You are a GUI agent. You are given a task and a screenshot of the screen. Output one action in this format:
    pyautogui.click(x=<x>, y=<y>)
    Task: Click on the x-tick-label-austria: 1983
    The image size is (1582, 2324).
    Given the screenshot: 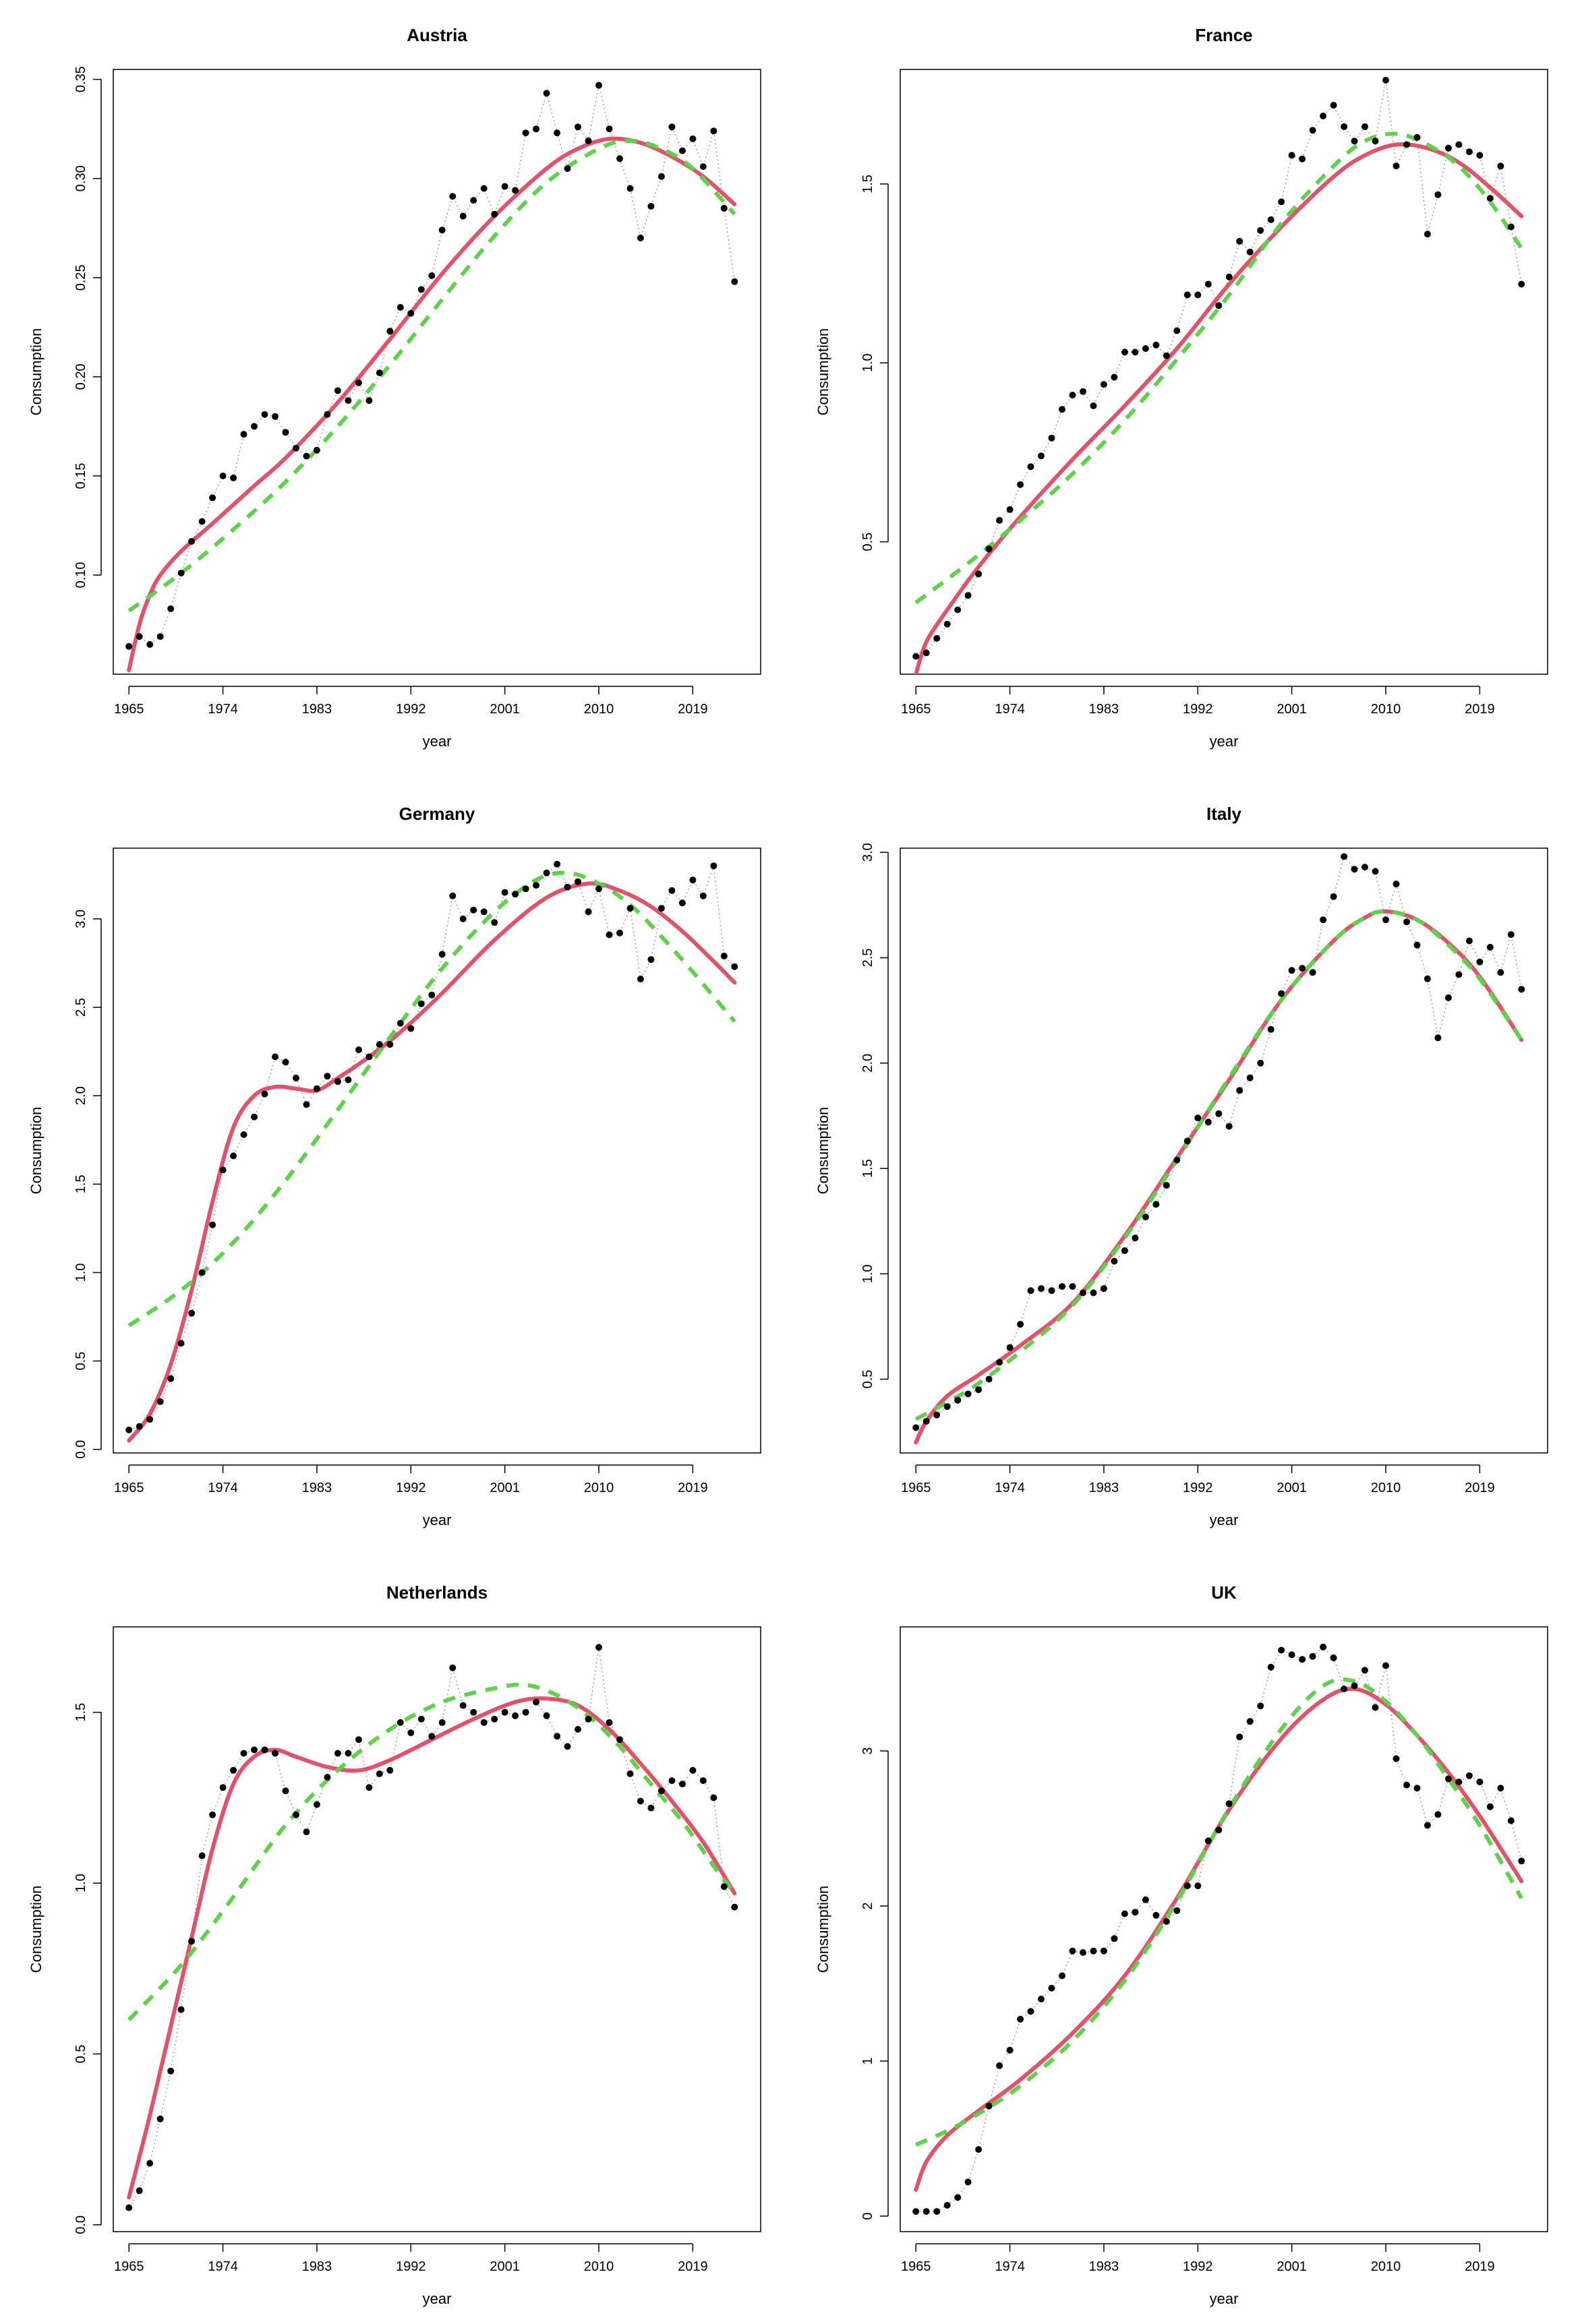 What is the action you would take?
    pyautogui.click(x=317, y=709)
    